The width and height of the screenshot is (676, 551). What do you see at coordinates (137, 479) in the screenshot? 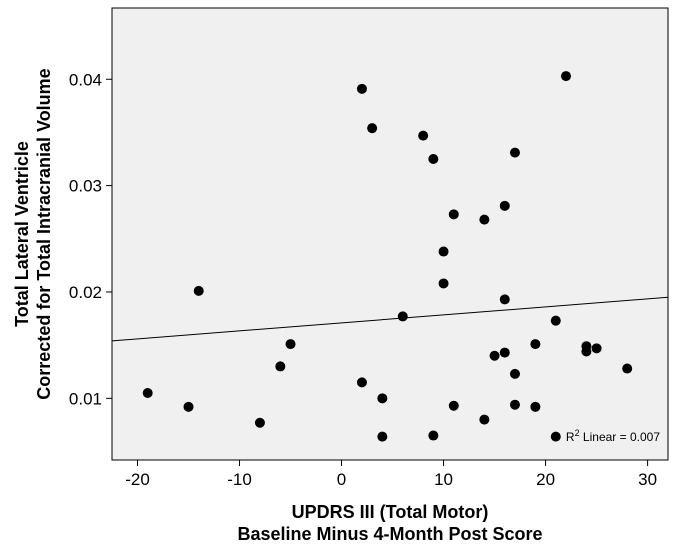
I see `x-tick-label: -20` at bounding box center [137, 479].